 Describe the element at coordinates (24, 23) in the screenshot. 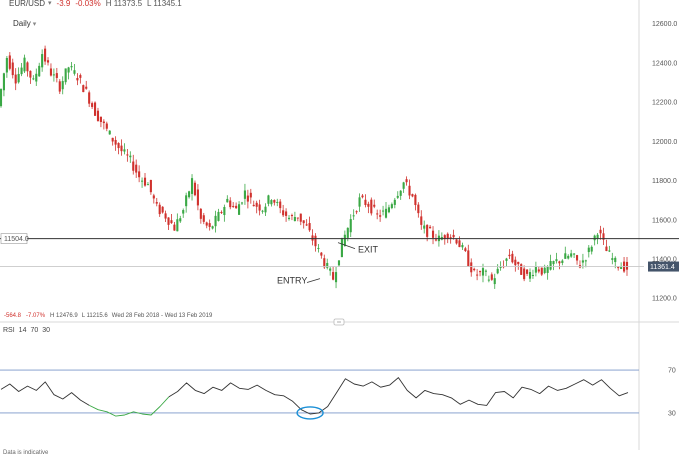

I see `timeframe-dropdown: Daily ▾` at that location.